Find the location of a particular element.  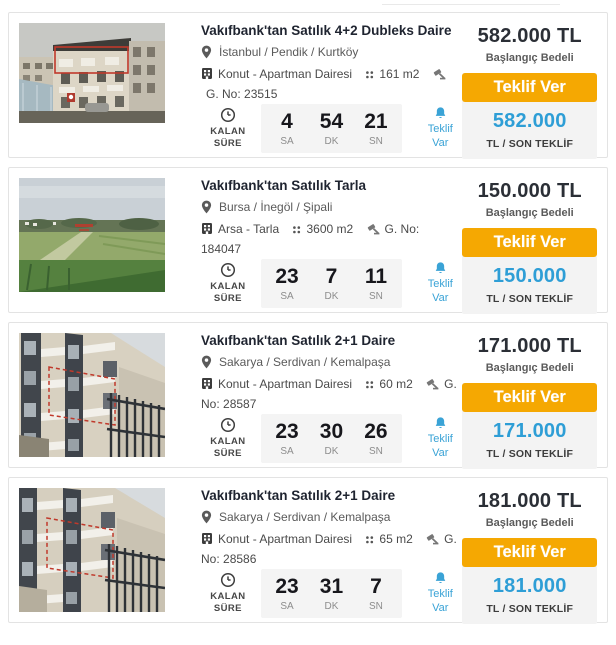

listing-no: 23515 is located at coordinates (261, 94).